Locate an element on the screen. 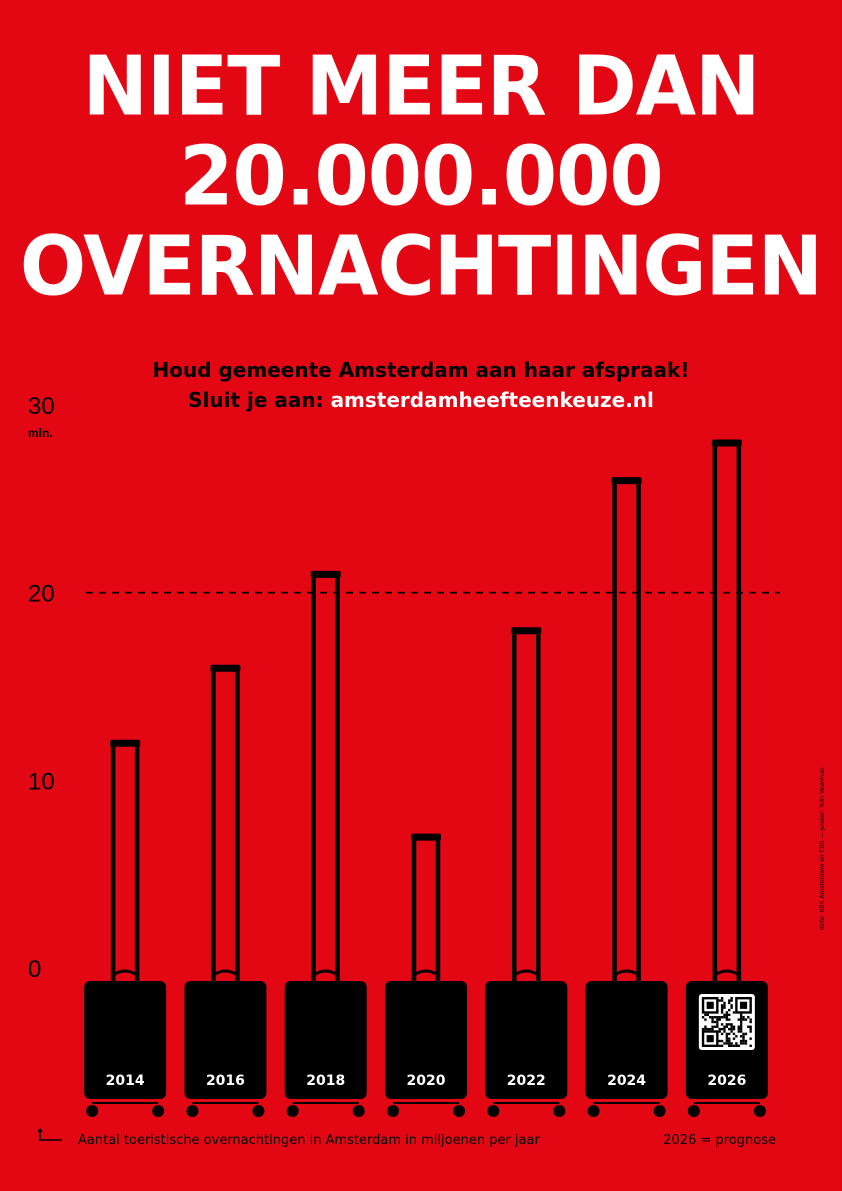 This screenshot has width=842, height=1191. bar-handle-base-2024 is located at coordinates (626, 973).